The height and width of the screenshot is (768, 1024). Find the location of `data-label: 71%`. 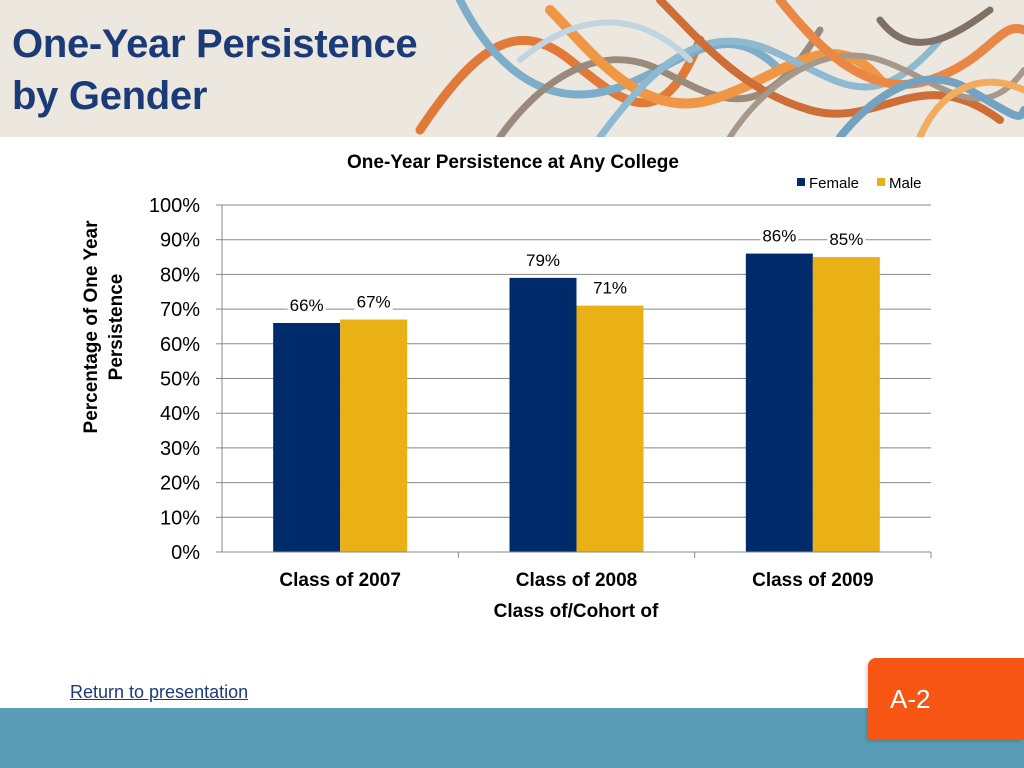

data-label: 71% is located at coordinates (610, 288).